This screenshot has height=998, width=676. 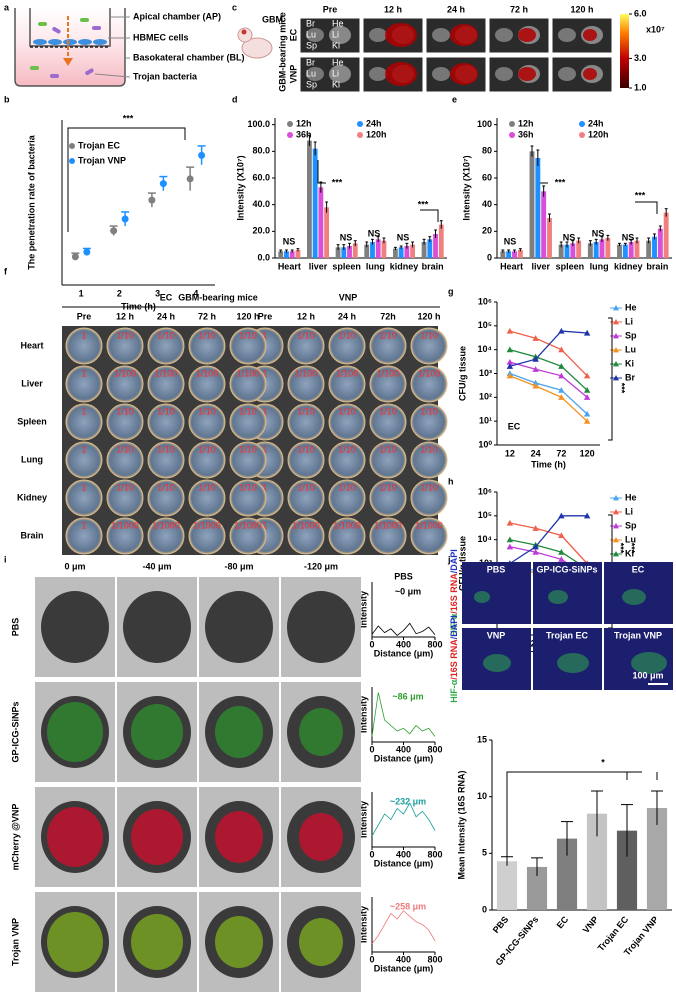 What do you see at coordinates (310, 23) in the screenshot?
I see `organ-label: Br` at bounding box center [310, 23].